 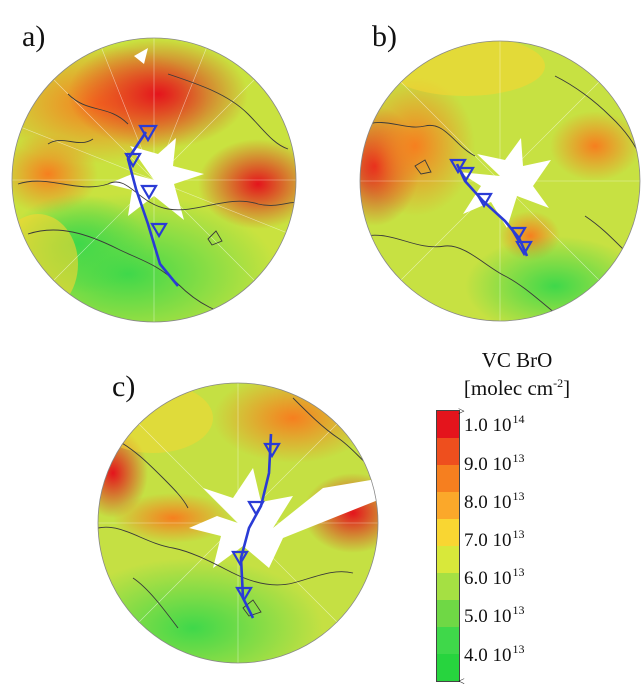 What do you see at coordinates (34, 36) in the screenshot?
I see `panel-label-a: a)` at bounding box center [34, 36].